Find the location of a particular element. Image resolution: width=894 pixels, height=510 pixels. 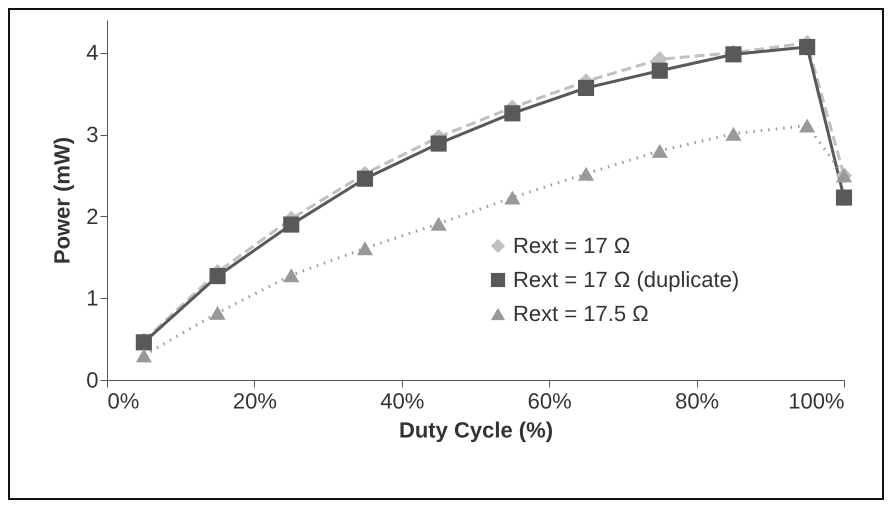

y-tick-label: 0 is located at coordinates (92, 380).